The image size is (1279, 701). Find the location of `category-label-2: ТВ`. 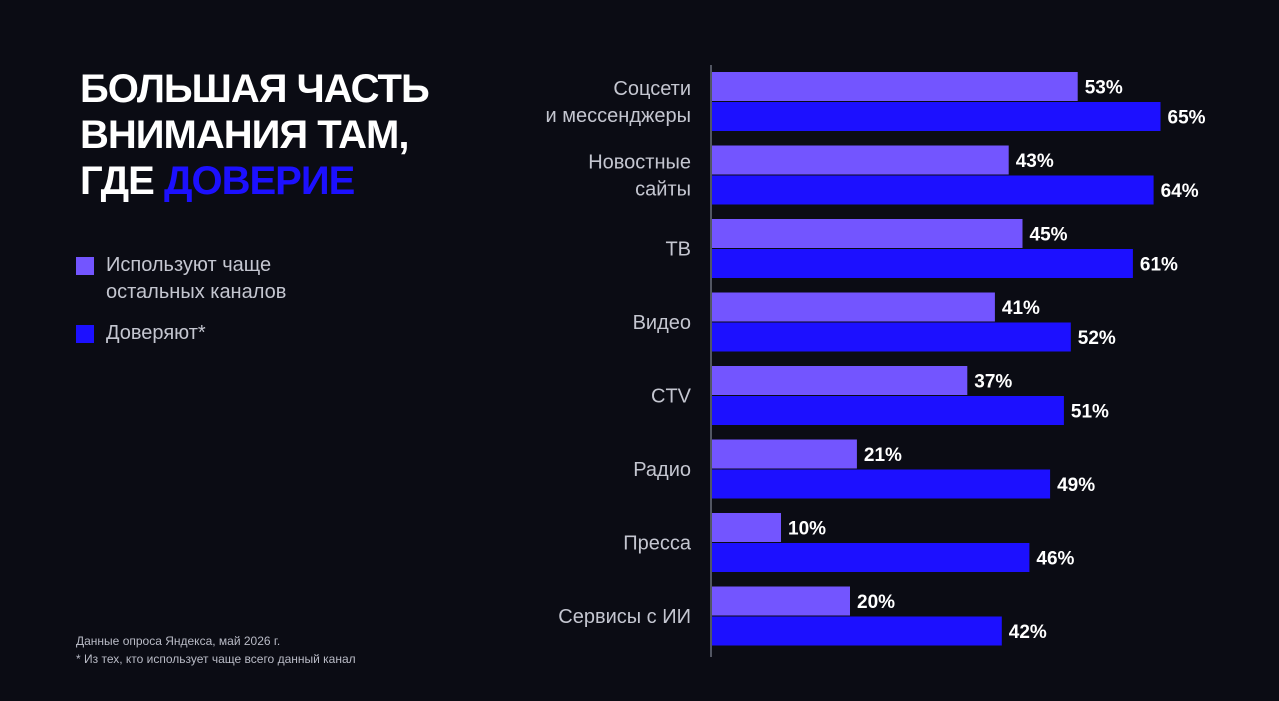

category-label-2: ТВ is located at coordinates (678, 250).